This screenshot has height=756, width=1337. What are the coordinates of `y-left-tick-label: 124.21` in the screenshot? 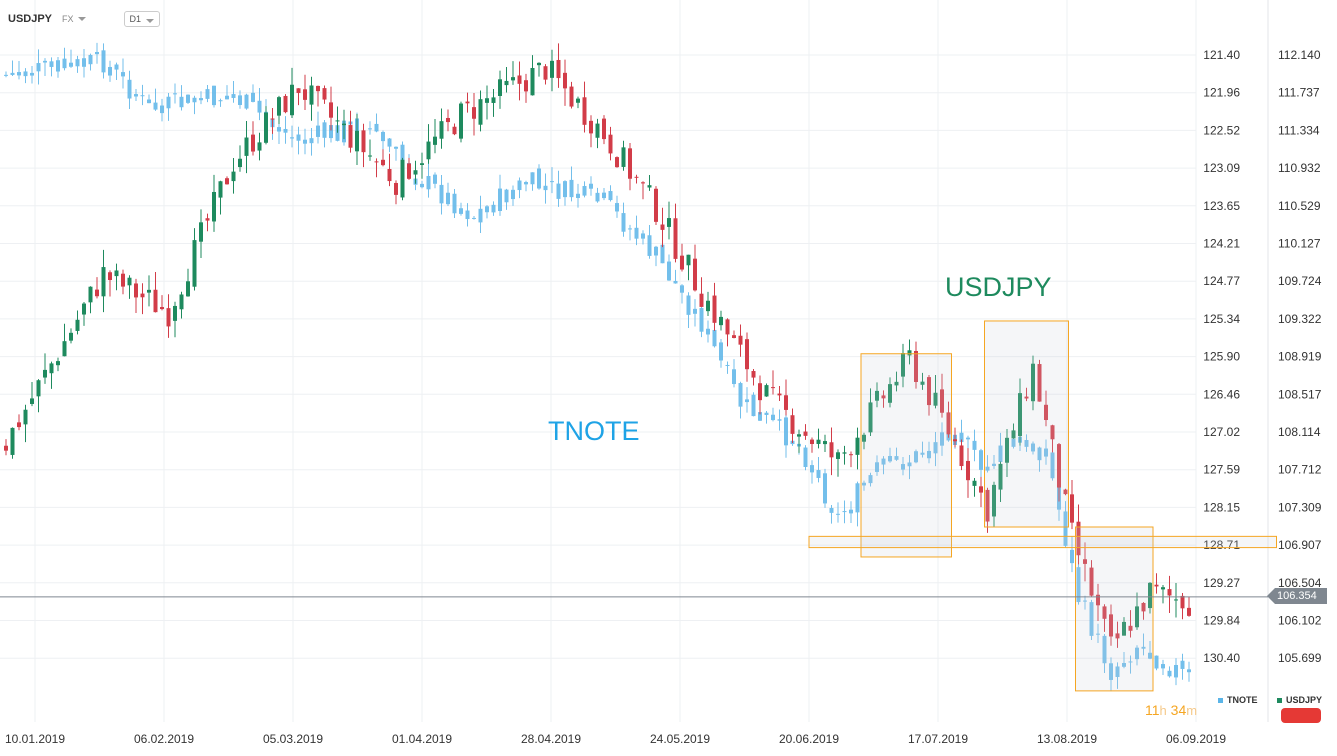 It's located at (1221, 244).